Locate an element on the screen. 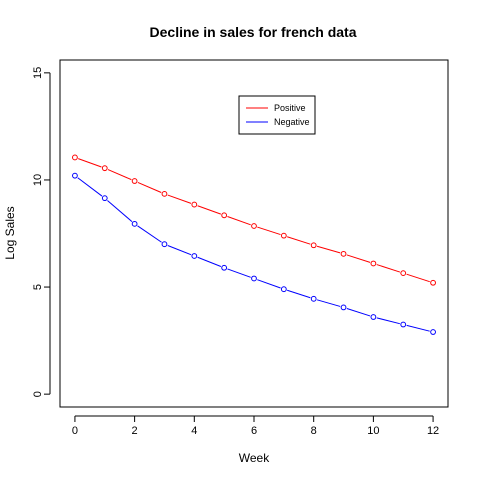 Image resolution: width=480 pixels, height=485 pixels. x-axis: 0 2 4 6 8 10 12 is located at coordinates (255, 426).